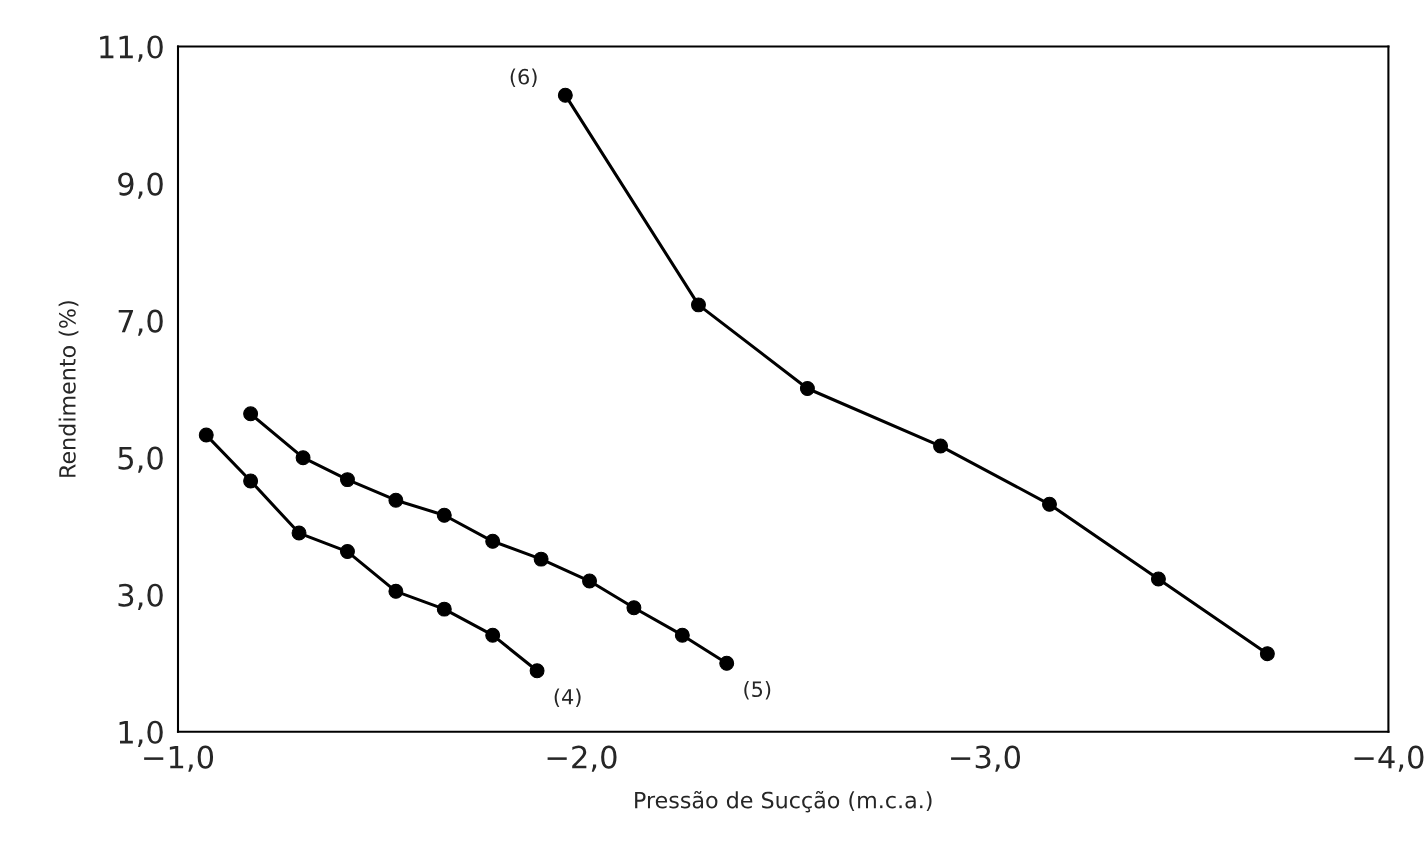  Describe the element at coordinates (523, 78) in the screenshot. I see `annotation: (6)` at that location.